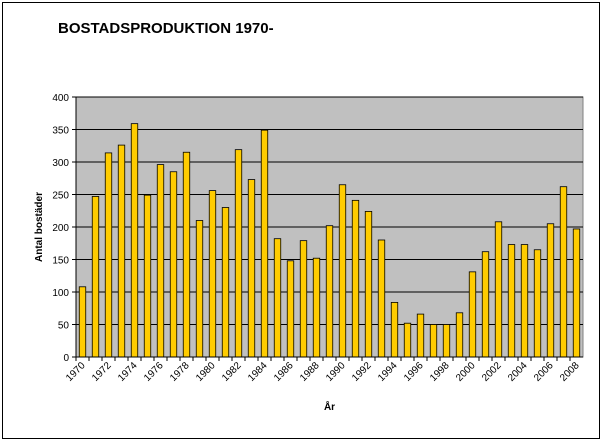 The width and height of the screenshot is (604, 443). I want to click on y-tick-label: 50, so click(64, 326).